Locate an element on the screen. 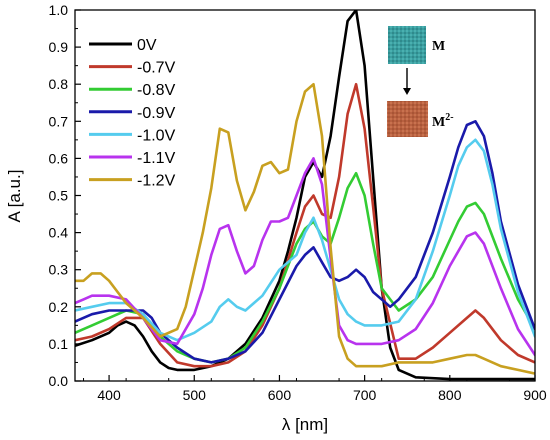 Image resolution: width=550 pixels, height=440 pixels. y-tick-label: 0.0 is located at coordinates (59, 381).